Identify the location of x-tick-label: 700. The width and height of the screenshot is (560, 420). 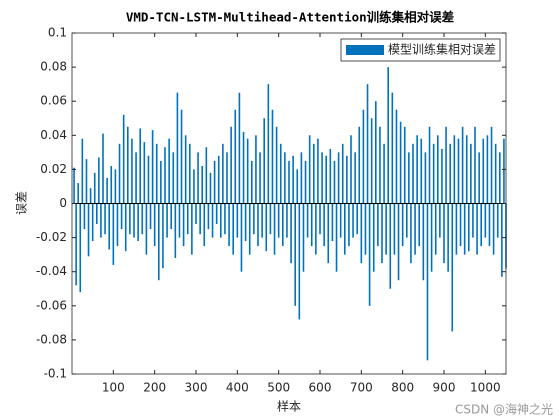
(361, 388).